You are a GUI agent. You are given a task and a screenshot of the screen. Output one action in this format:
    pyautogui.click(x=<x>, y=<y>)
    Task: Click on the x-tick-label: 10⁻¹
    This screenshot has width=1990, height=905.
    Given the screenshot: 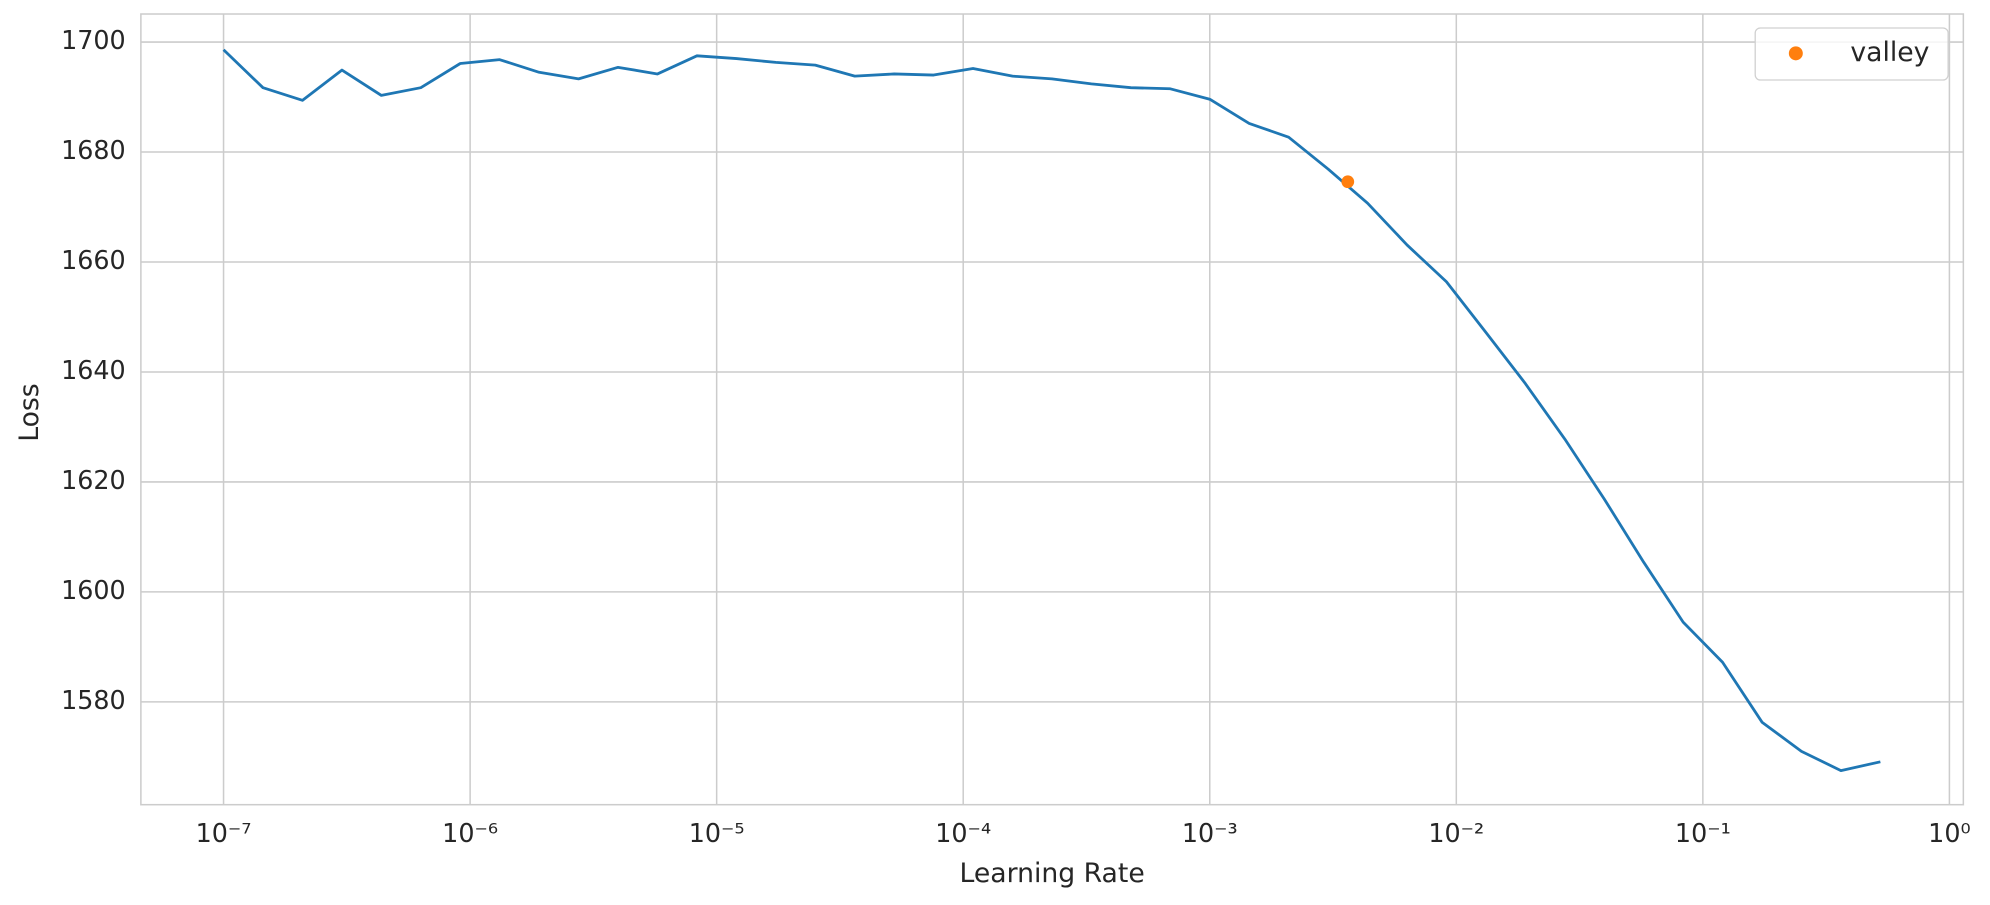 What is the action you would take?
    pyautogui.click(x=1703, y=833)
    